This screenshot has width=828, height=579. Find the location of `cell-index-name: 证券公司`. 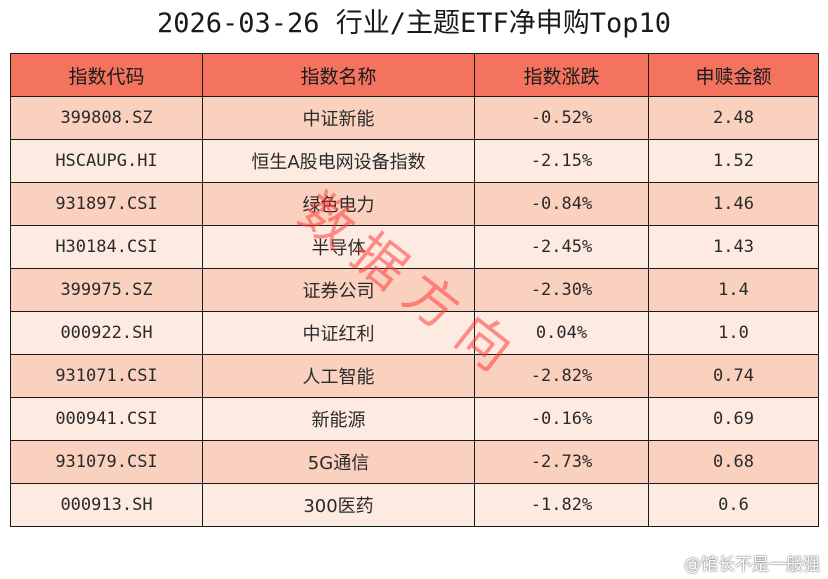

cell-index-name: 证券公司 is located at coordinates (338, 290).